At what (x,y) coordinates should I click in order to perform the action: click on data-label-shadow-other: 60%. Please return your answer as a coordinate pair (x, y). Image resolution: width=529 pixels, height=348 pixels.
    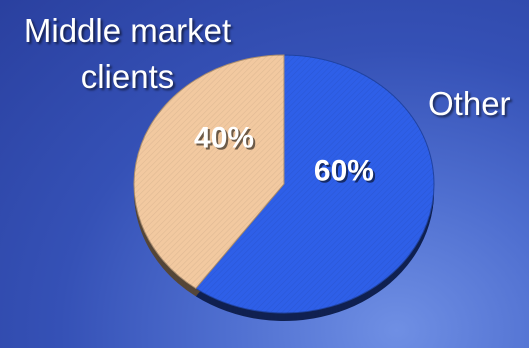
    Looking at the image, I should click on (346, 173).